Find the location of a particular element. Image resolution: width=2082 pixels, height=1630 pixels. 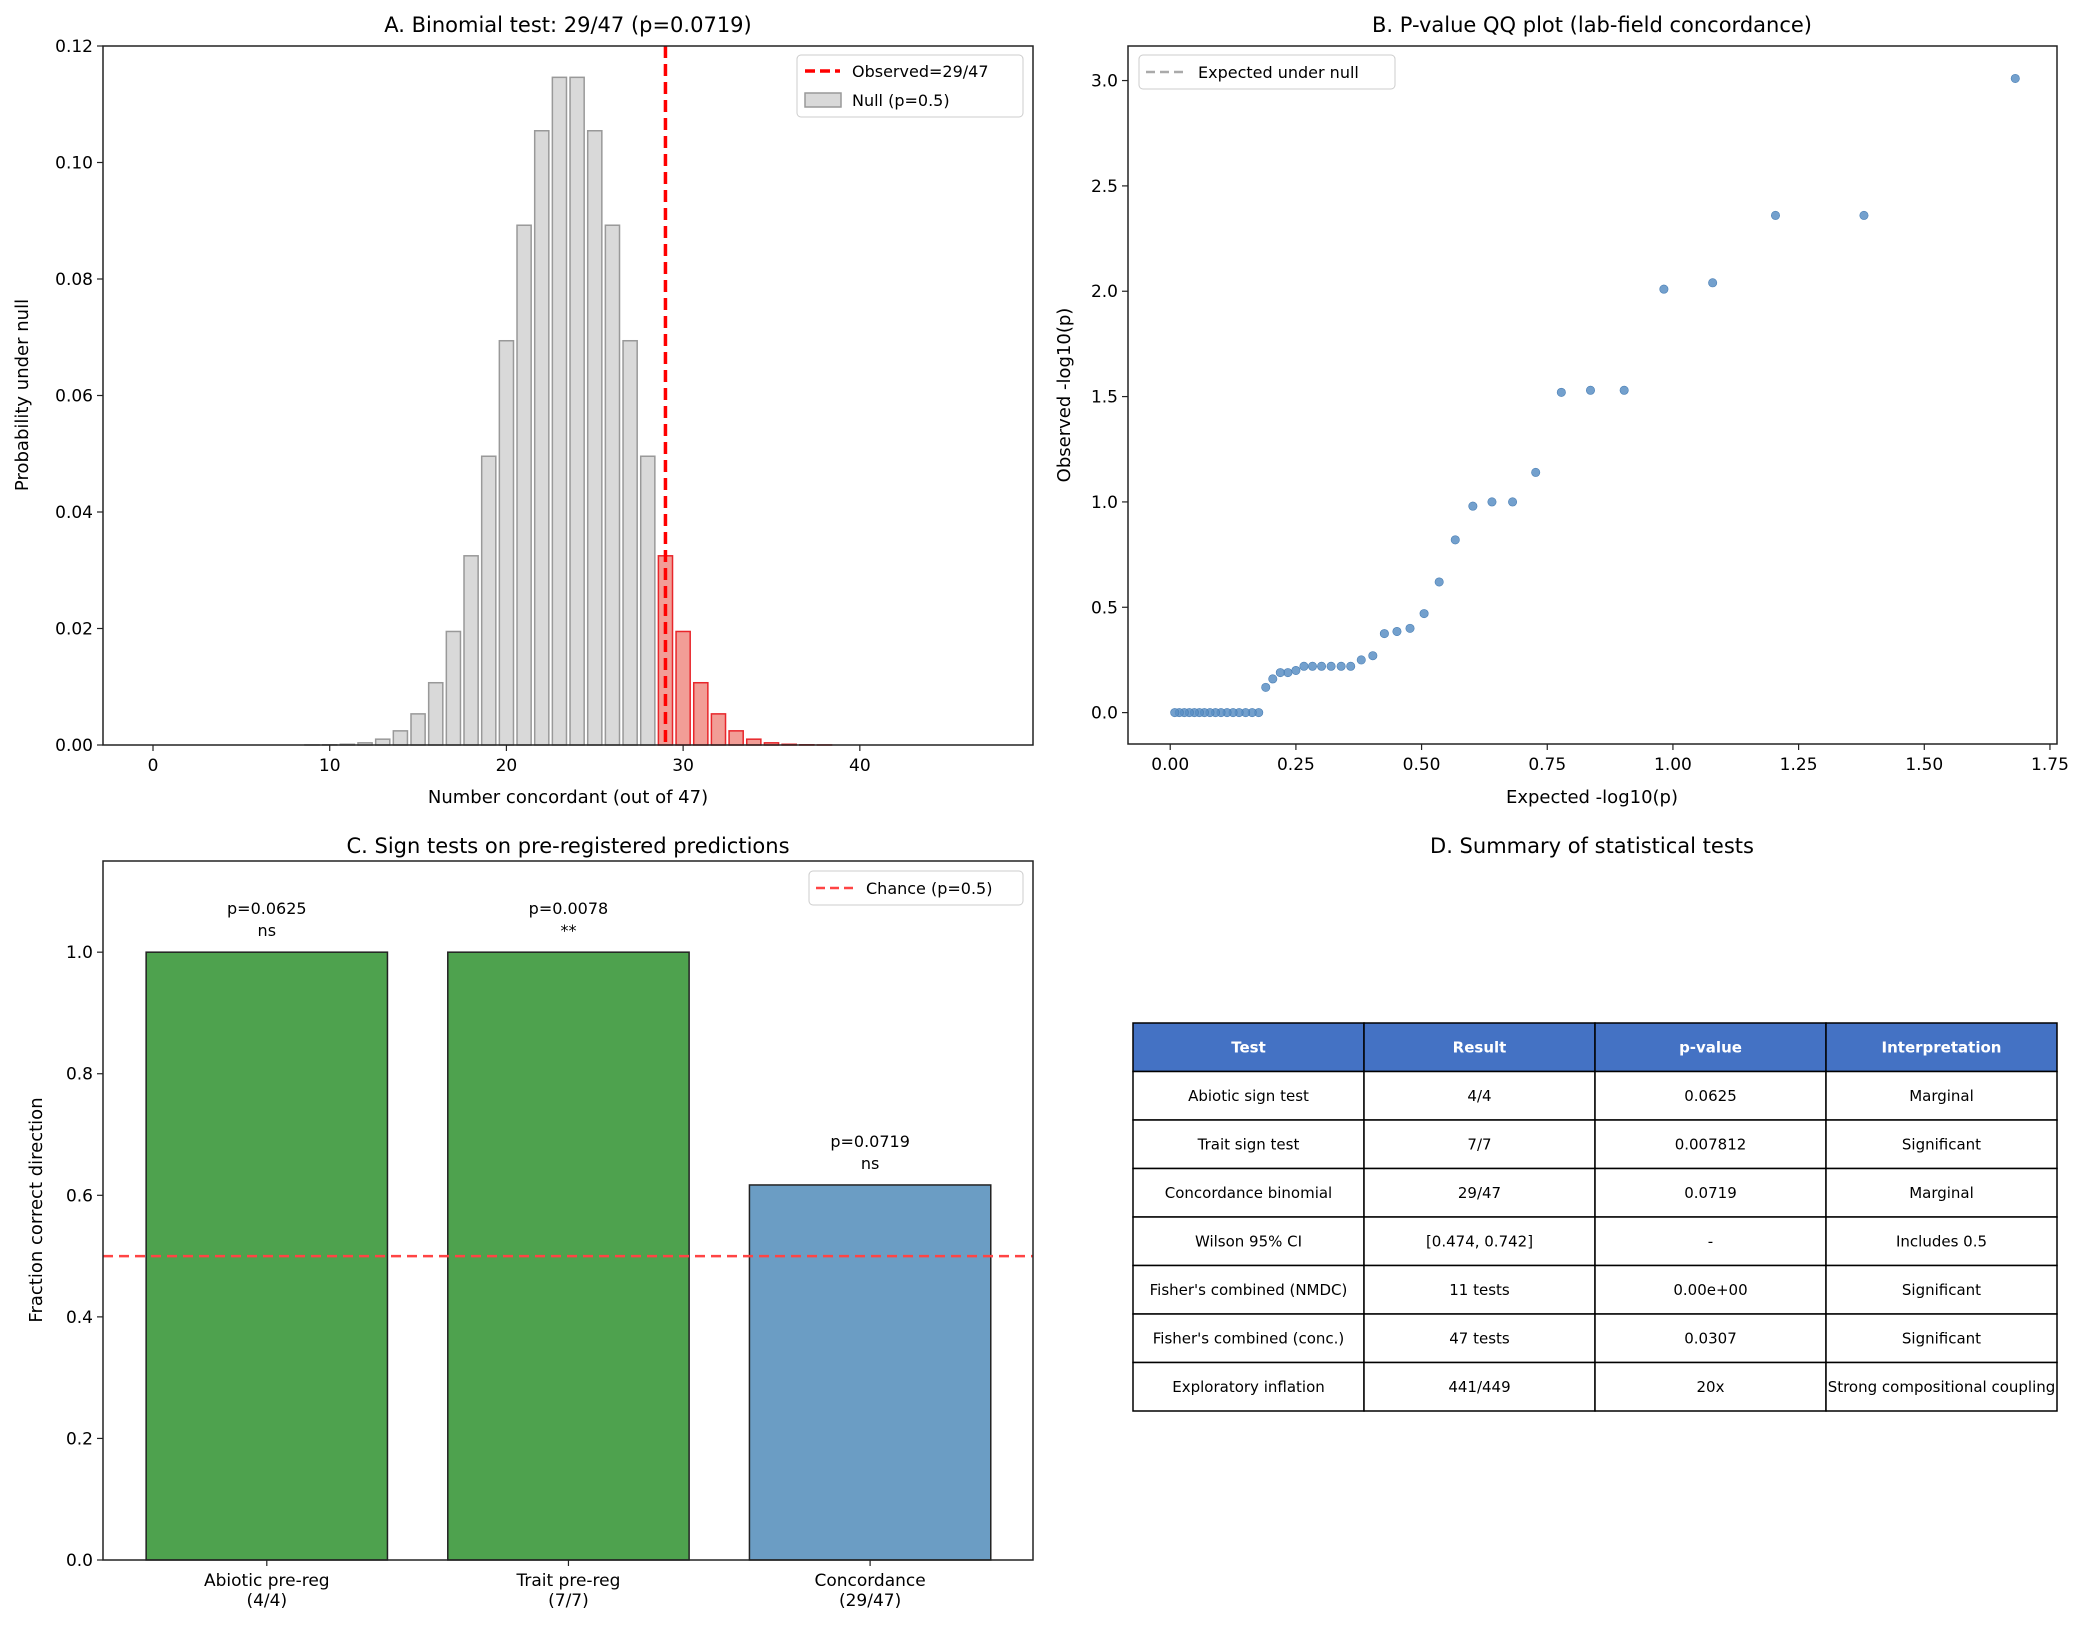

table-cell-text: Concordance binomial is located at coordinates (1248, 1193).